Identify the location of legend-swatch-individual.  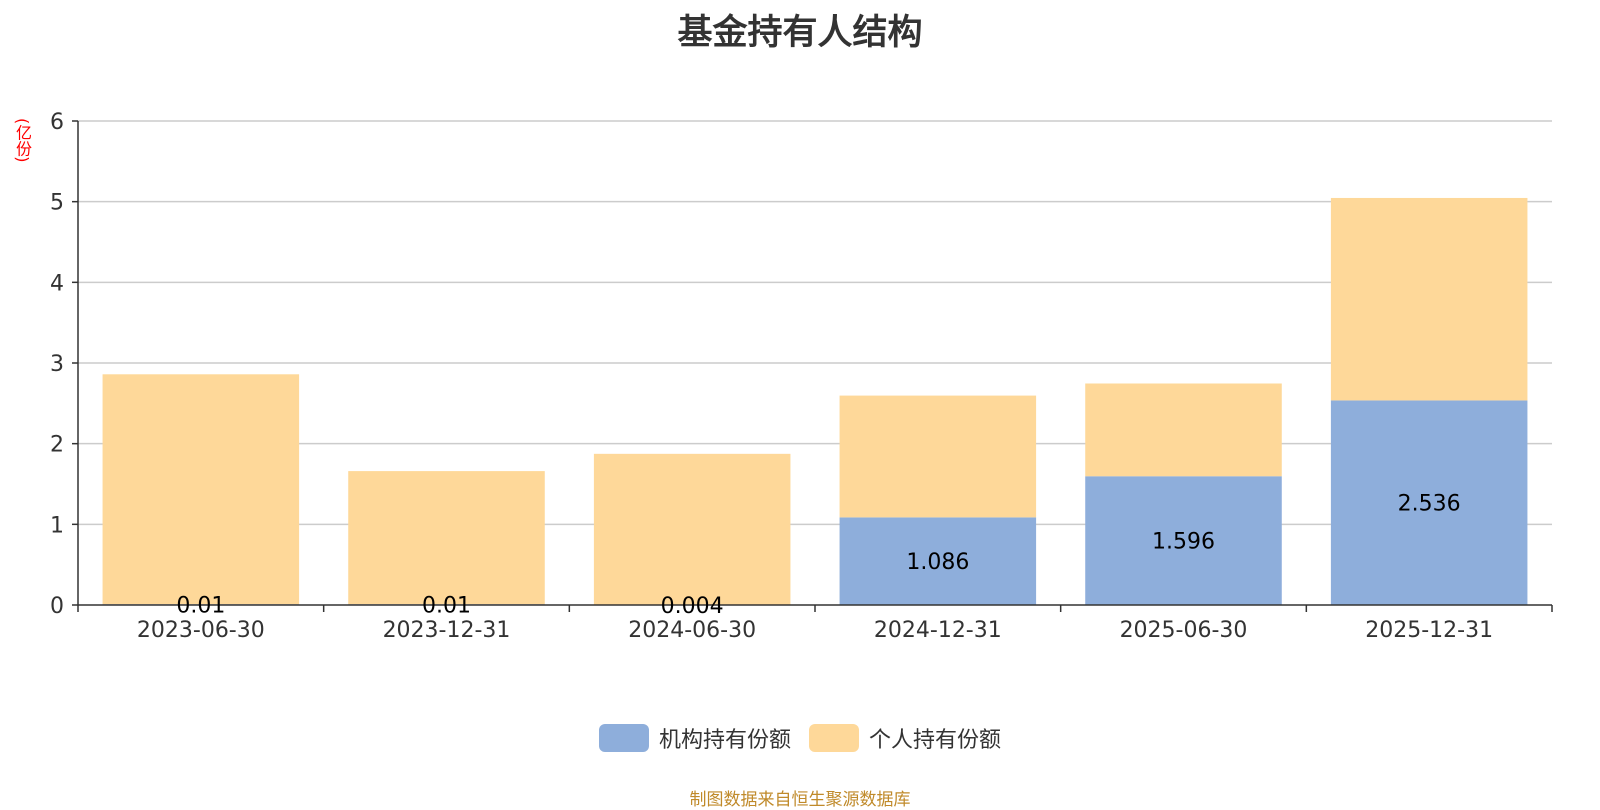
(834, 738).